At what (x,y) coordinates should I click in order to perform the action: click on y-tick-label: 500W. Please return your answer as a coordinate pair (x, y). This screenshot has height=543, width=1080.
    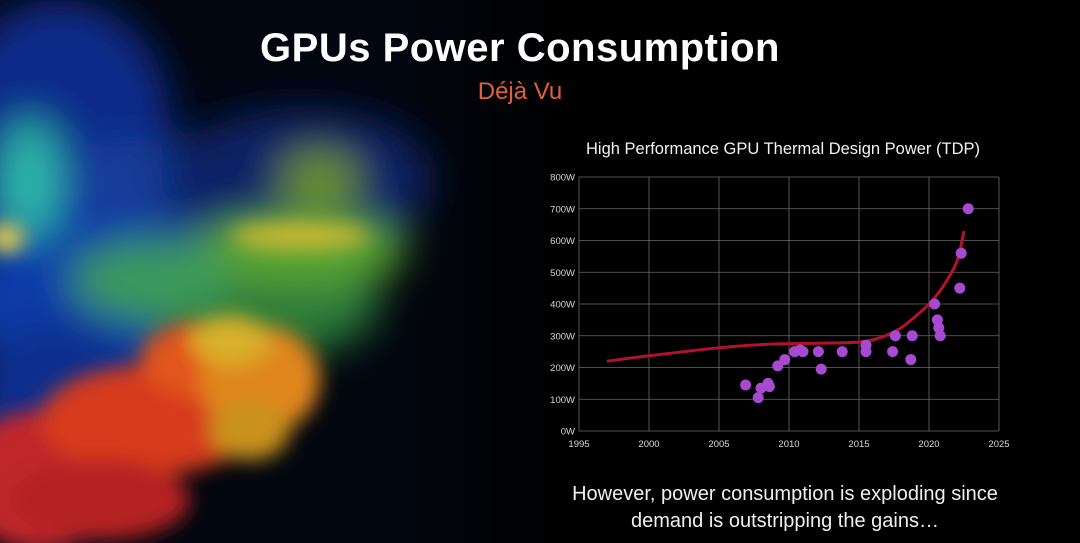
    Looking at the image, I should click on (562, 273).